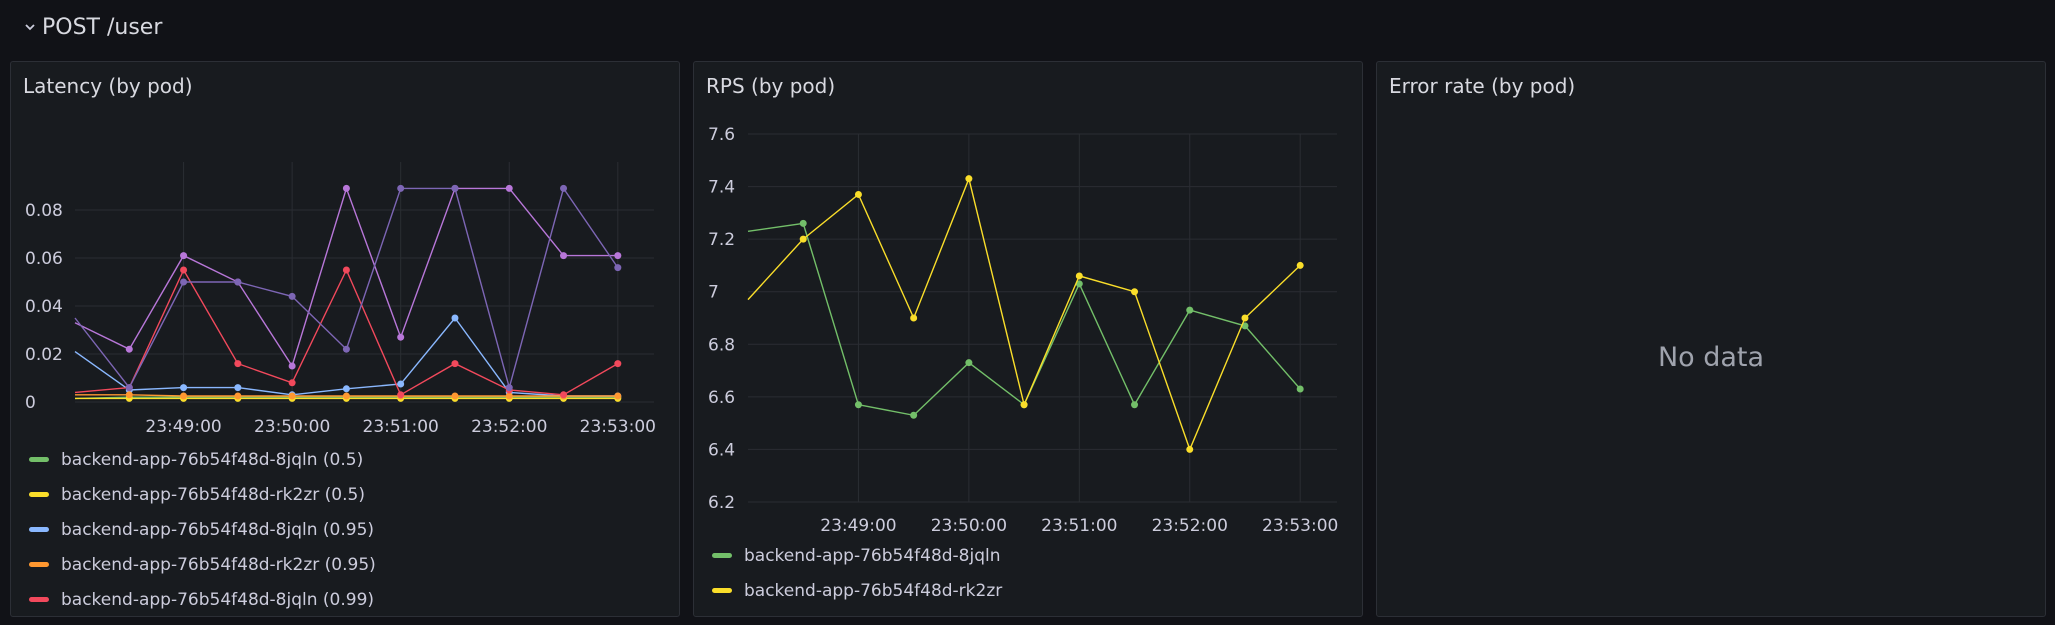  I want to click on legend-label: backend-app-76b54f48d-8jqln (0.5), so click(212, 459).